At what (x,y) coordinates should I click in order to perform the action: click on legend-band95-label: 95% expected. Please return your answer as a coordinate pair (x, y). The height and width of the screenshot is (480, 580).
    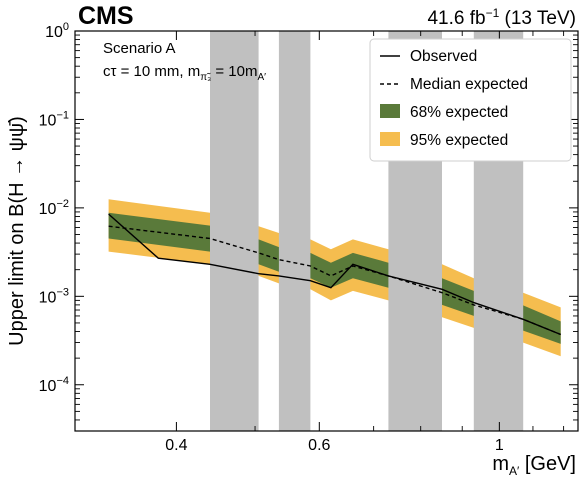
    Looking at the image, I should click on (459, 140).